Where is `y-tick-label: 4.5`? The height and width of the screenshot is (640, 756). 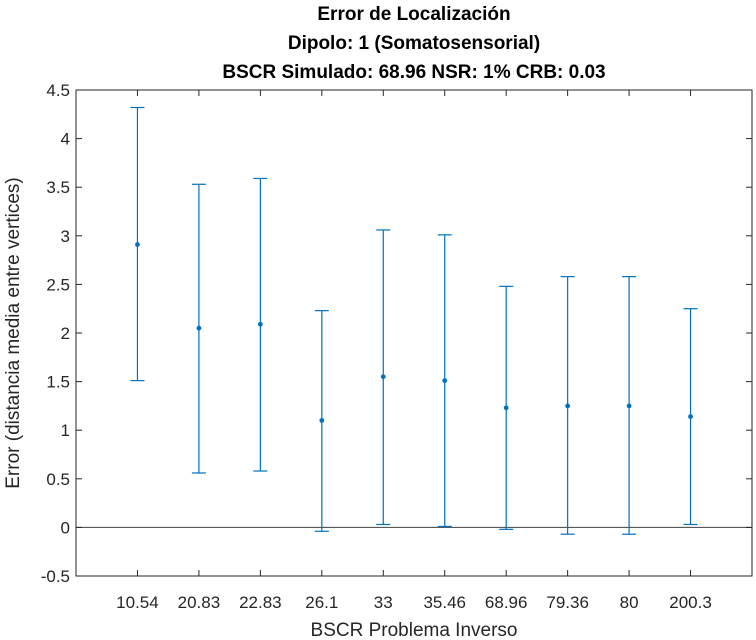
y-tick-label: 4.5 is located at coordinates (58, 90).